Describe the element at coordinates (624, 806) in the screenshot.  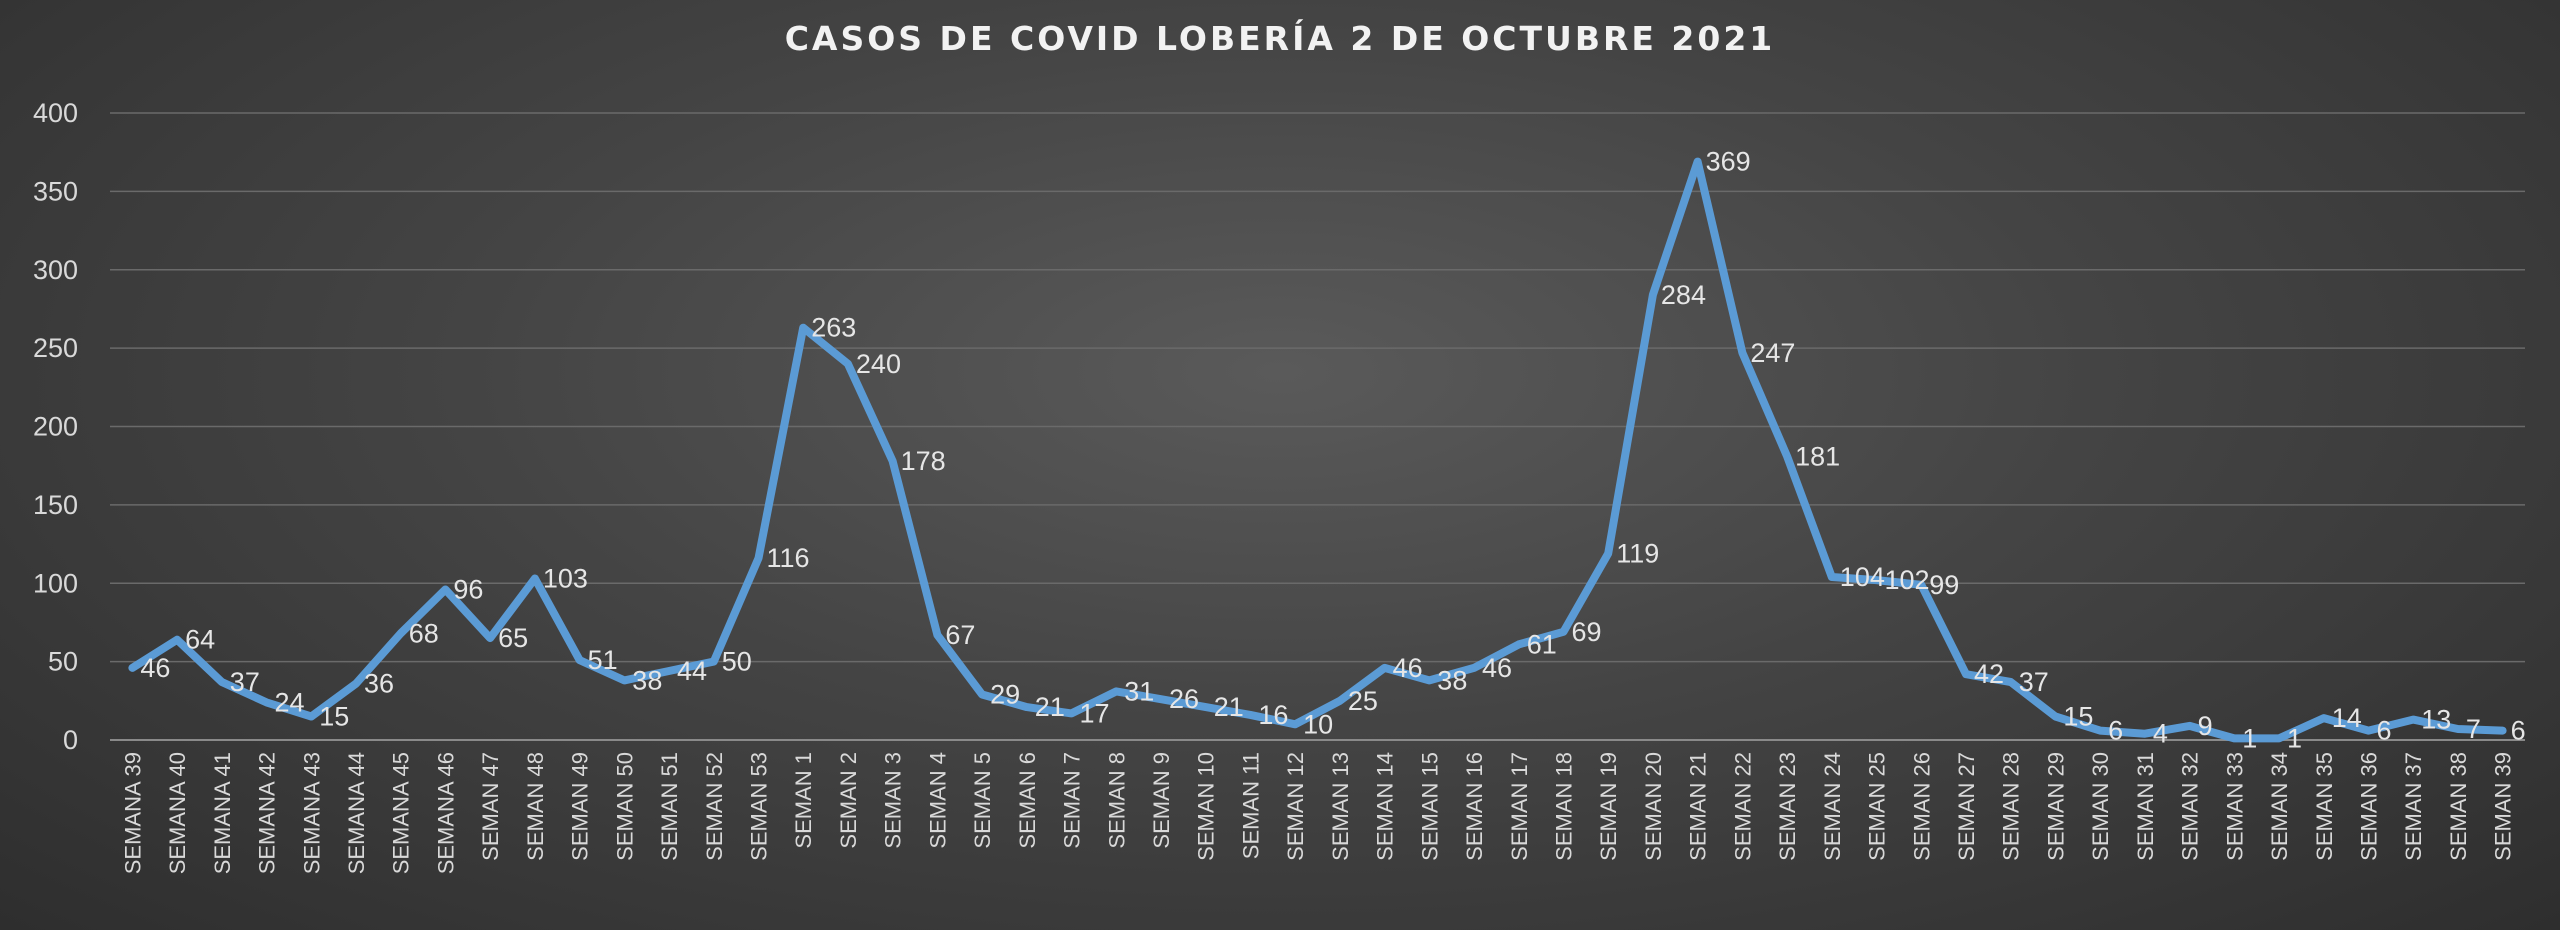
I see `x-tick-label: SEMAN 50` at that location.